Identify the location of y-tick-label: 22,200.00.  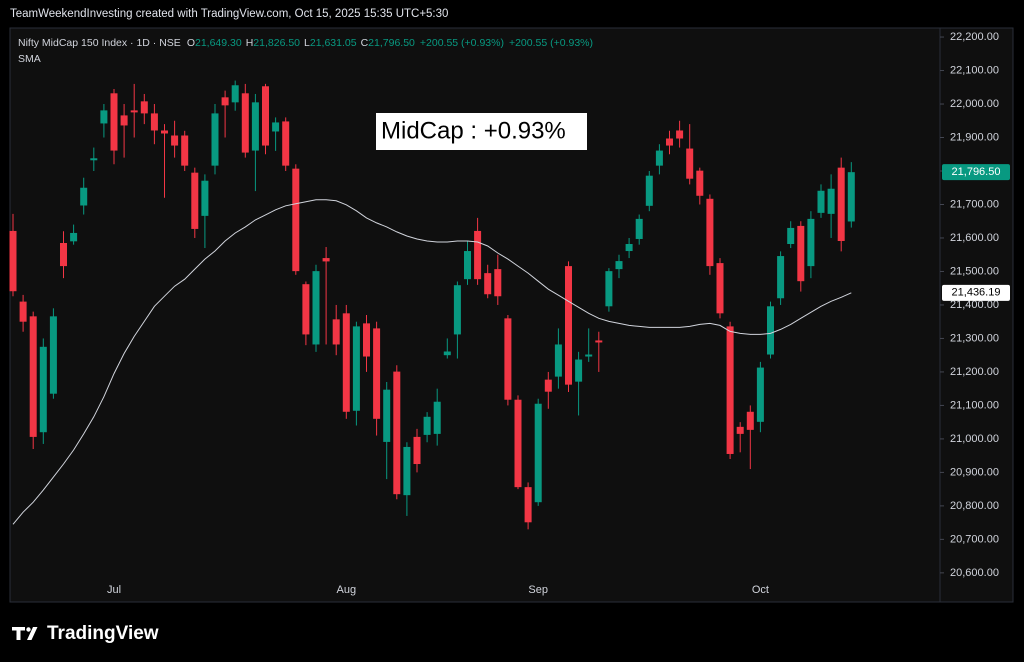
(974, 37).